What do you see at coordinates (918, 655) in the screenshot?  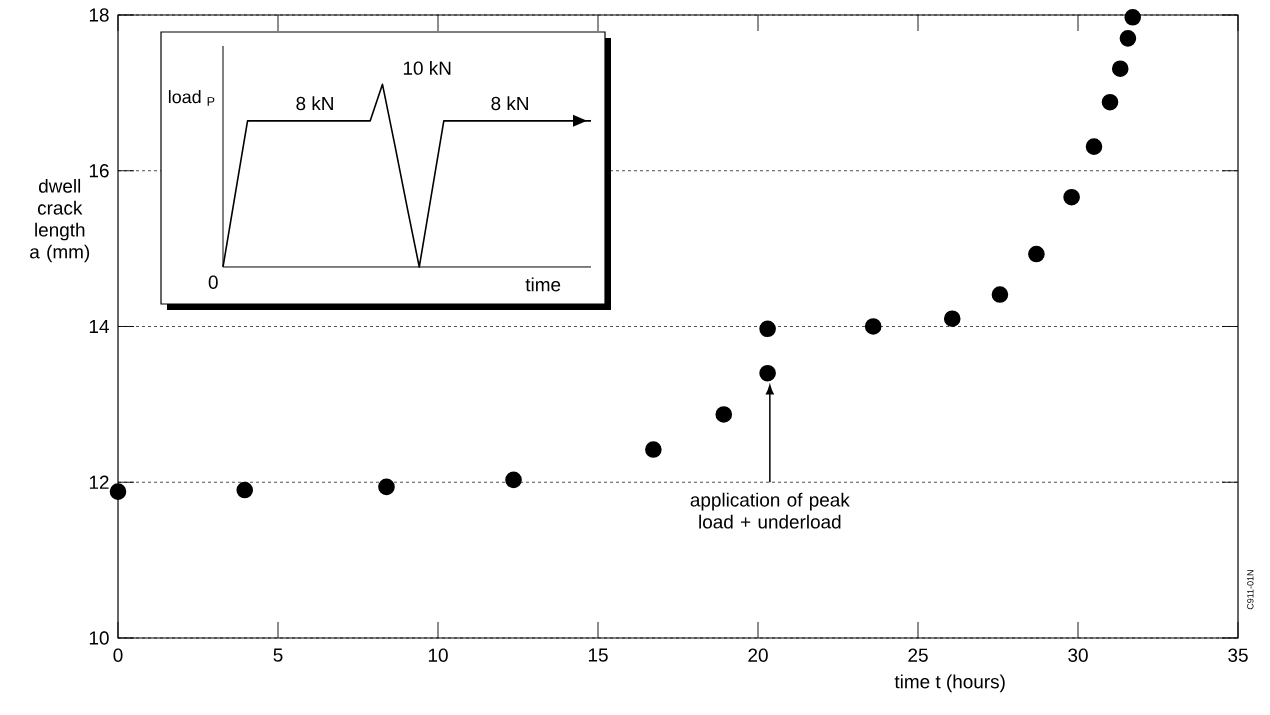 I see `x-tick-label: 25` at bounding box center [918, 655].